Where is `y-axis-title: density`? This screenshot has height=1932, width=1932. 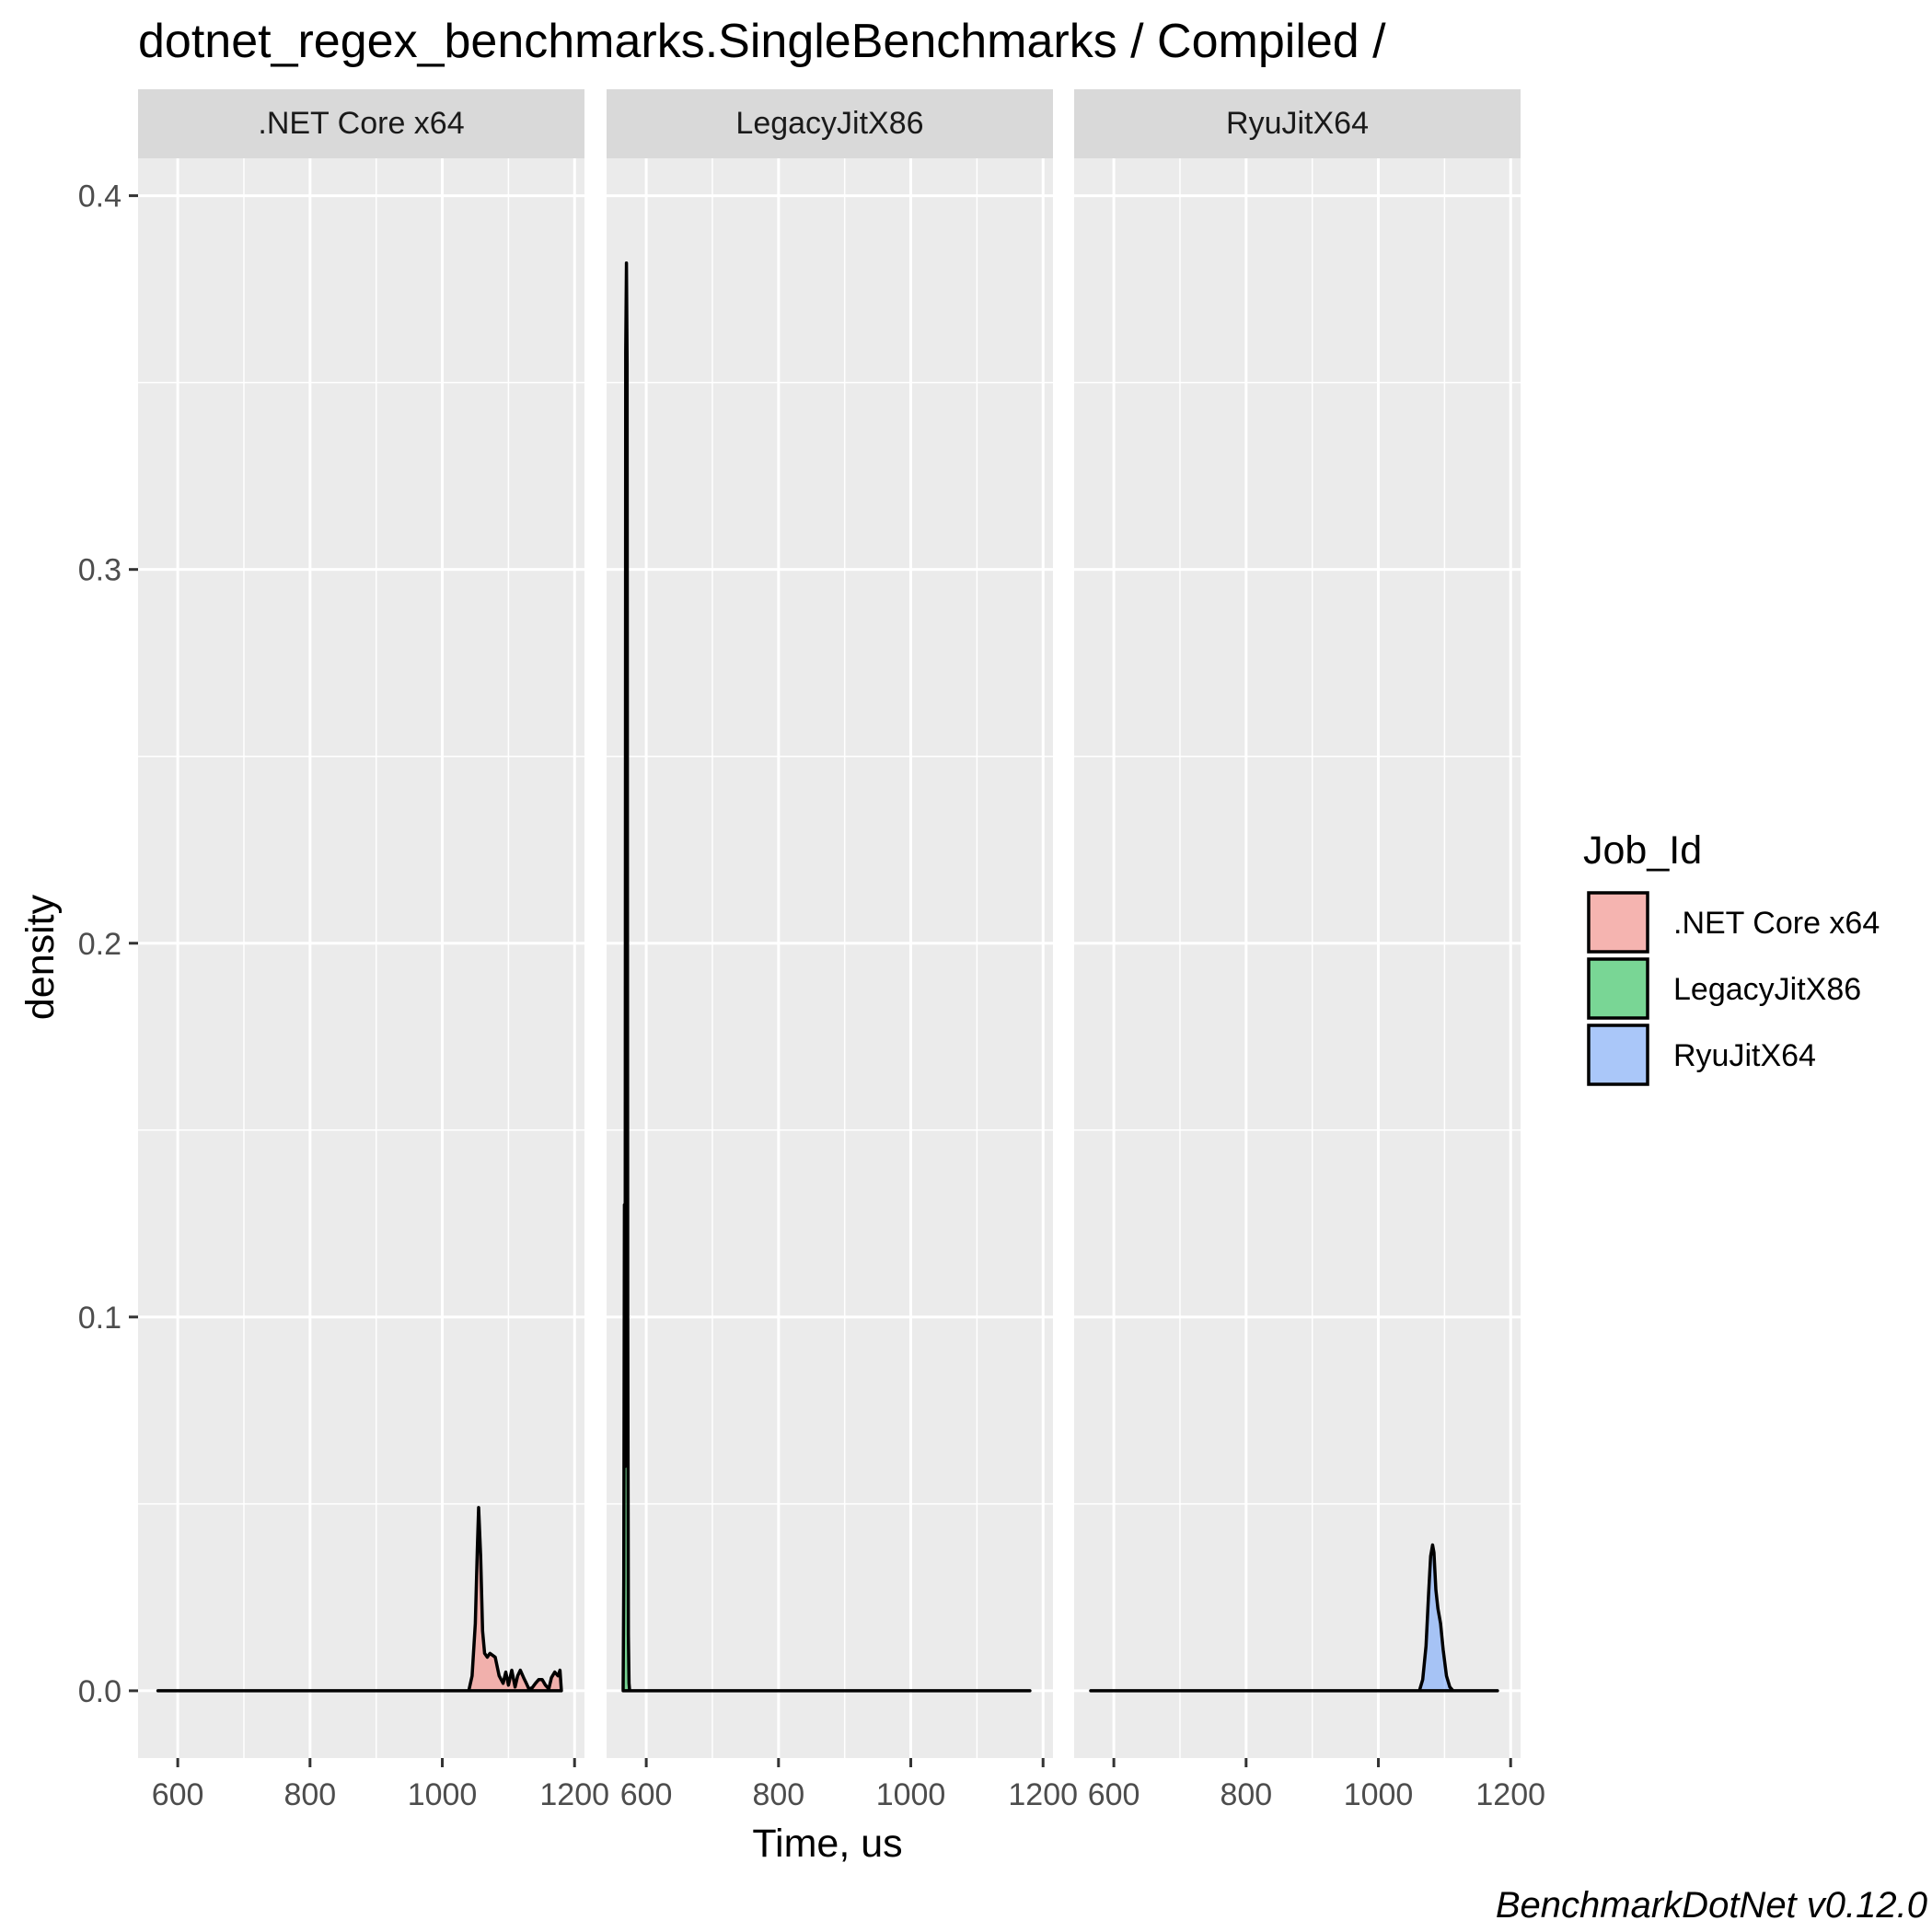 y-axis-title: density is located at coordinates (40, 957).